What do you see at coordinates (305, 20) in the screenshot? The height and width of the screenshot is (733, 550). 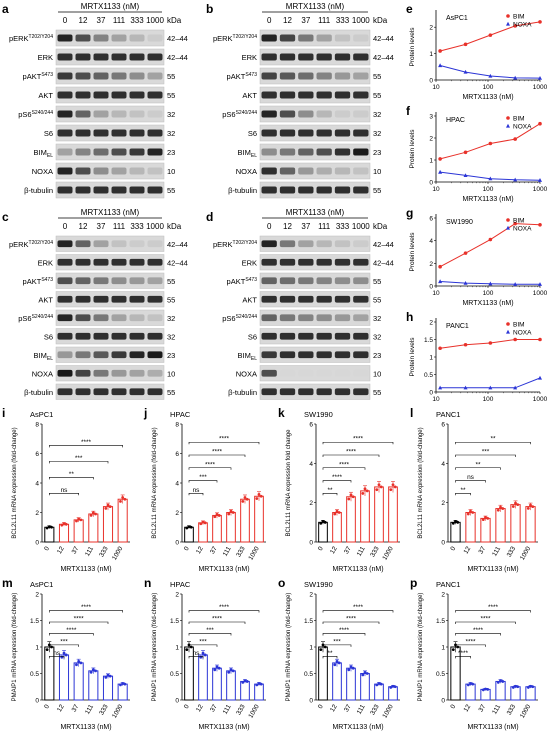 I see `concentration-label: 37` at bounding box center [305, 20].